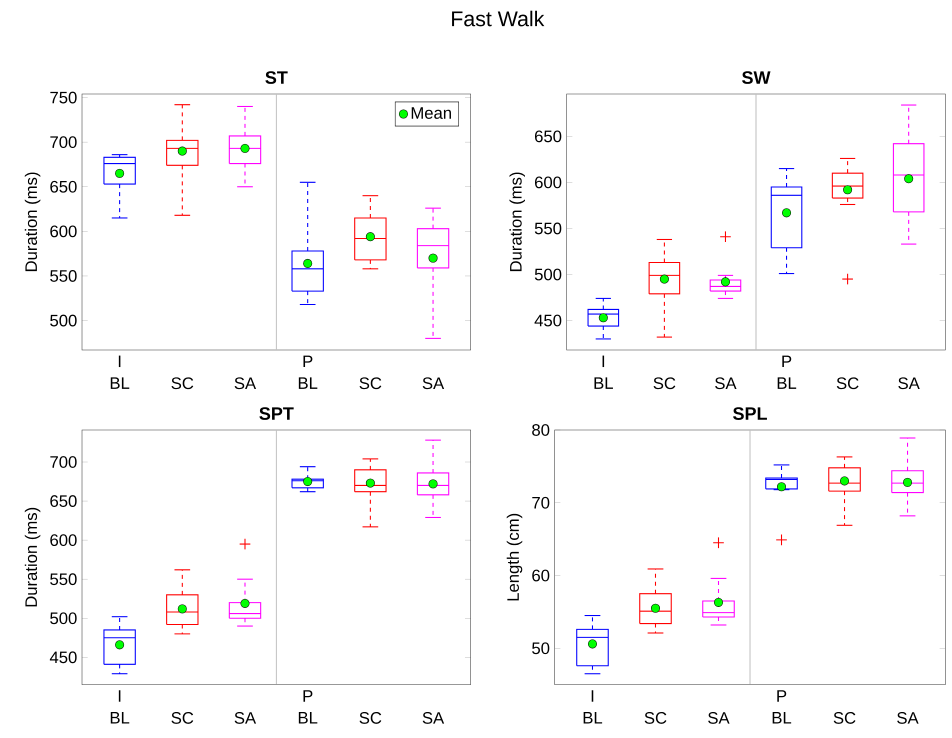 Image resolution: width=952 pixels, height=738 pixels. Describe the element at coordinates (498, 18) in the screenshot. I see `text: Fast Walk` at that location.